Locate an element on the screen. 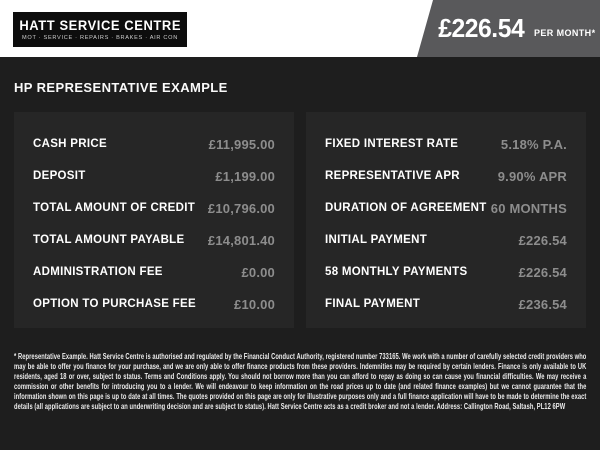 The height and width of the screenshot is (450, 600). brand-name: HATT SERVICE CENTRE is located at coordinates (100, 25).